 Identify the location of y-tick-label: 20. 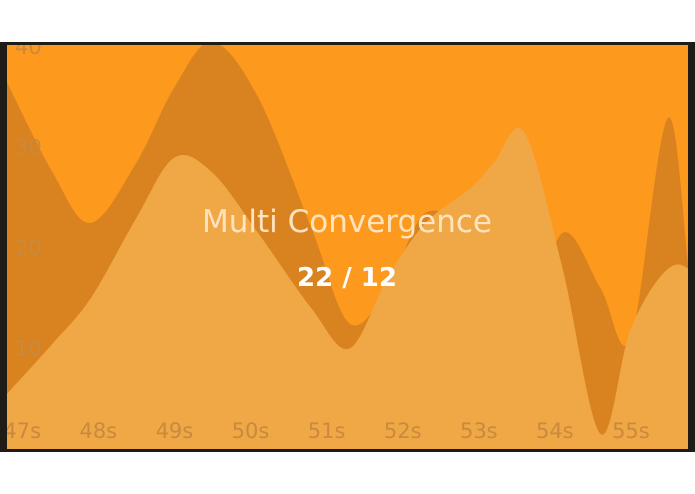
(28, 248).